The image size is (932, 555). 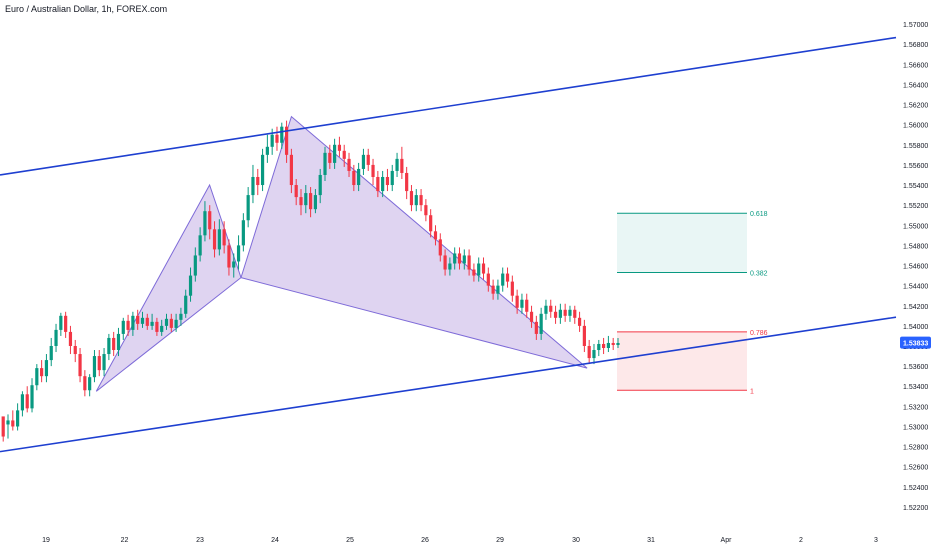 I want to click on x-tick-label: 29, so click(x=500, y=540).